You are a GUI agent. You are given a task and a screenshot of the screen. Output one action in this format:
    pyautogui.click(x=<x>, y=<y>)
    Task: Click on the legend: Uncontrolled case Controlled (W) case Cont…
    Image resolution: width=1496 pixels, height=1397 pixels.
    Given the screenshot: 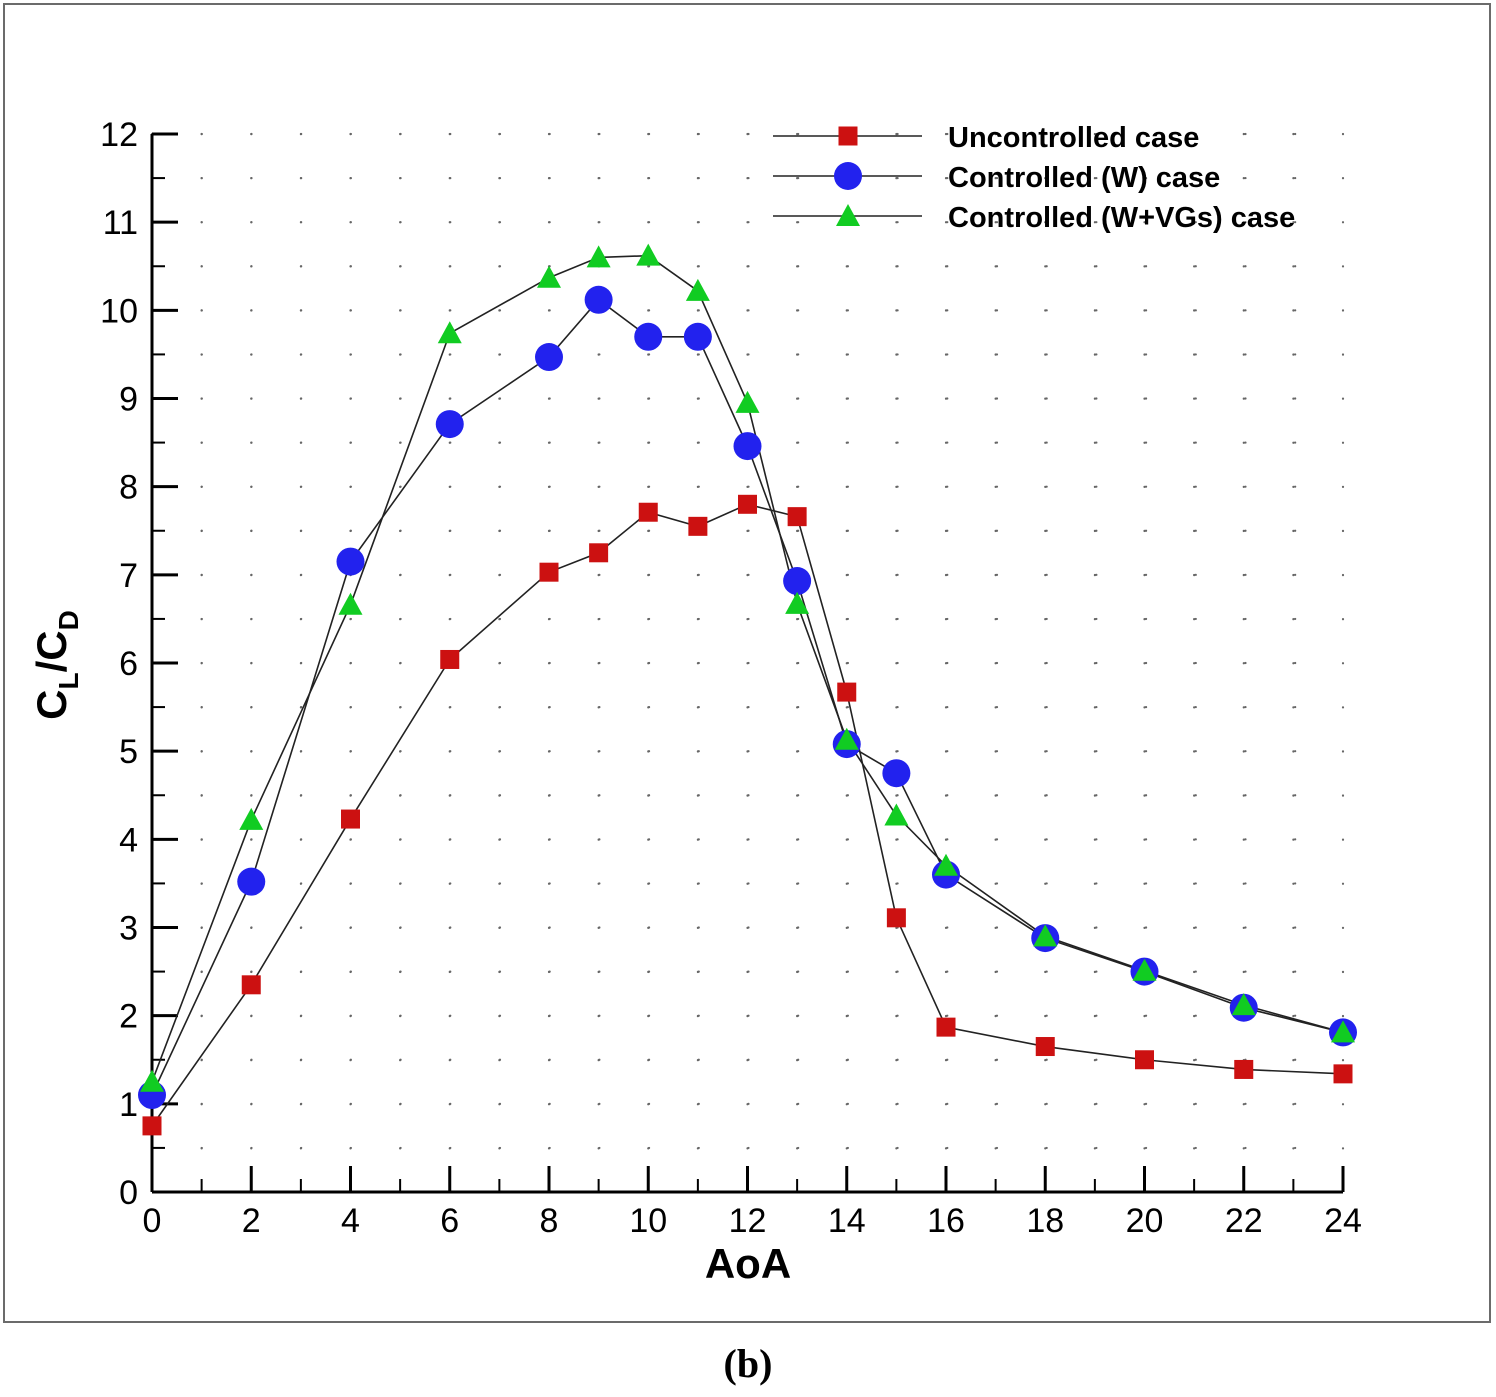 What is the action you would take?
    pyautogui.click(x=1034, y=178)
    